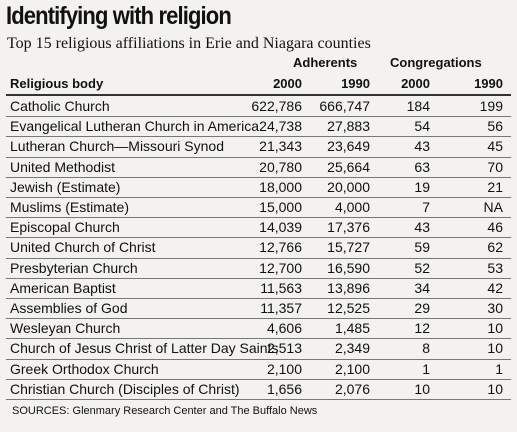 This screenshot has width=517, height=432. What do you see at coordinates (60, 106) in the screenshot?
I see `row-label: Catholic Church` at bounding box center [60, 106].